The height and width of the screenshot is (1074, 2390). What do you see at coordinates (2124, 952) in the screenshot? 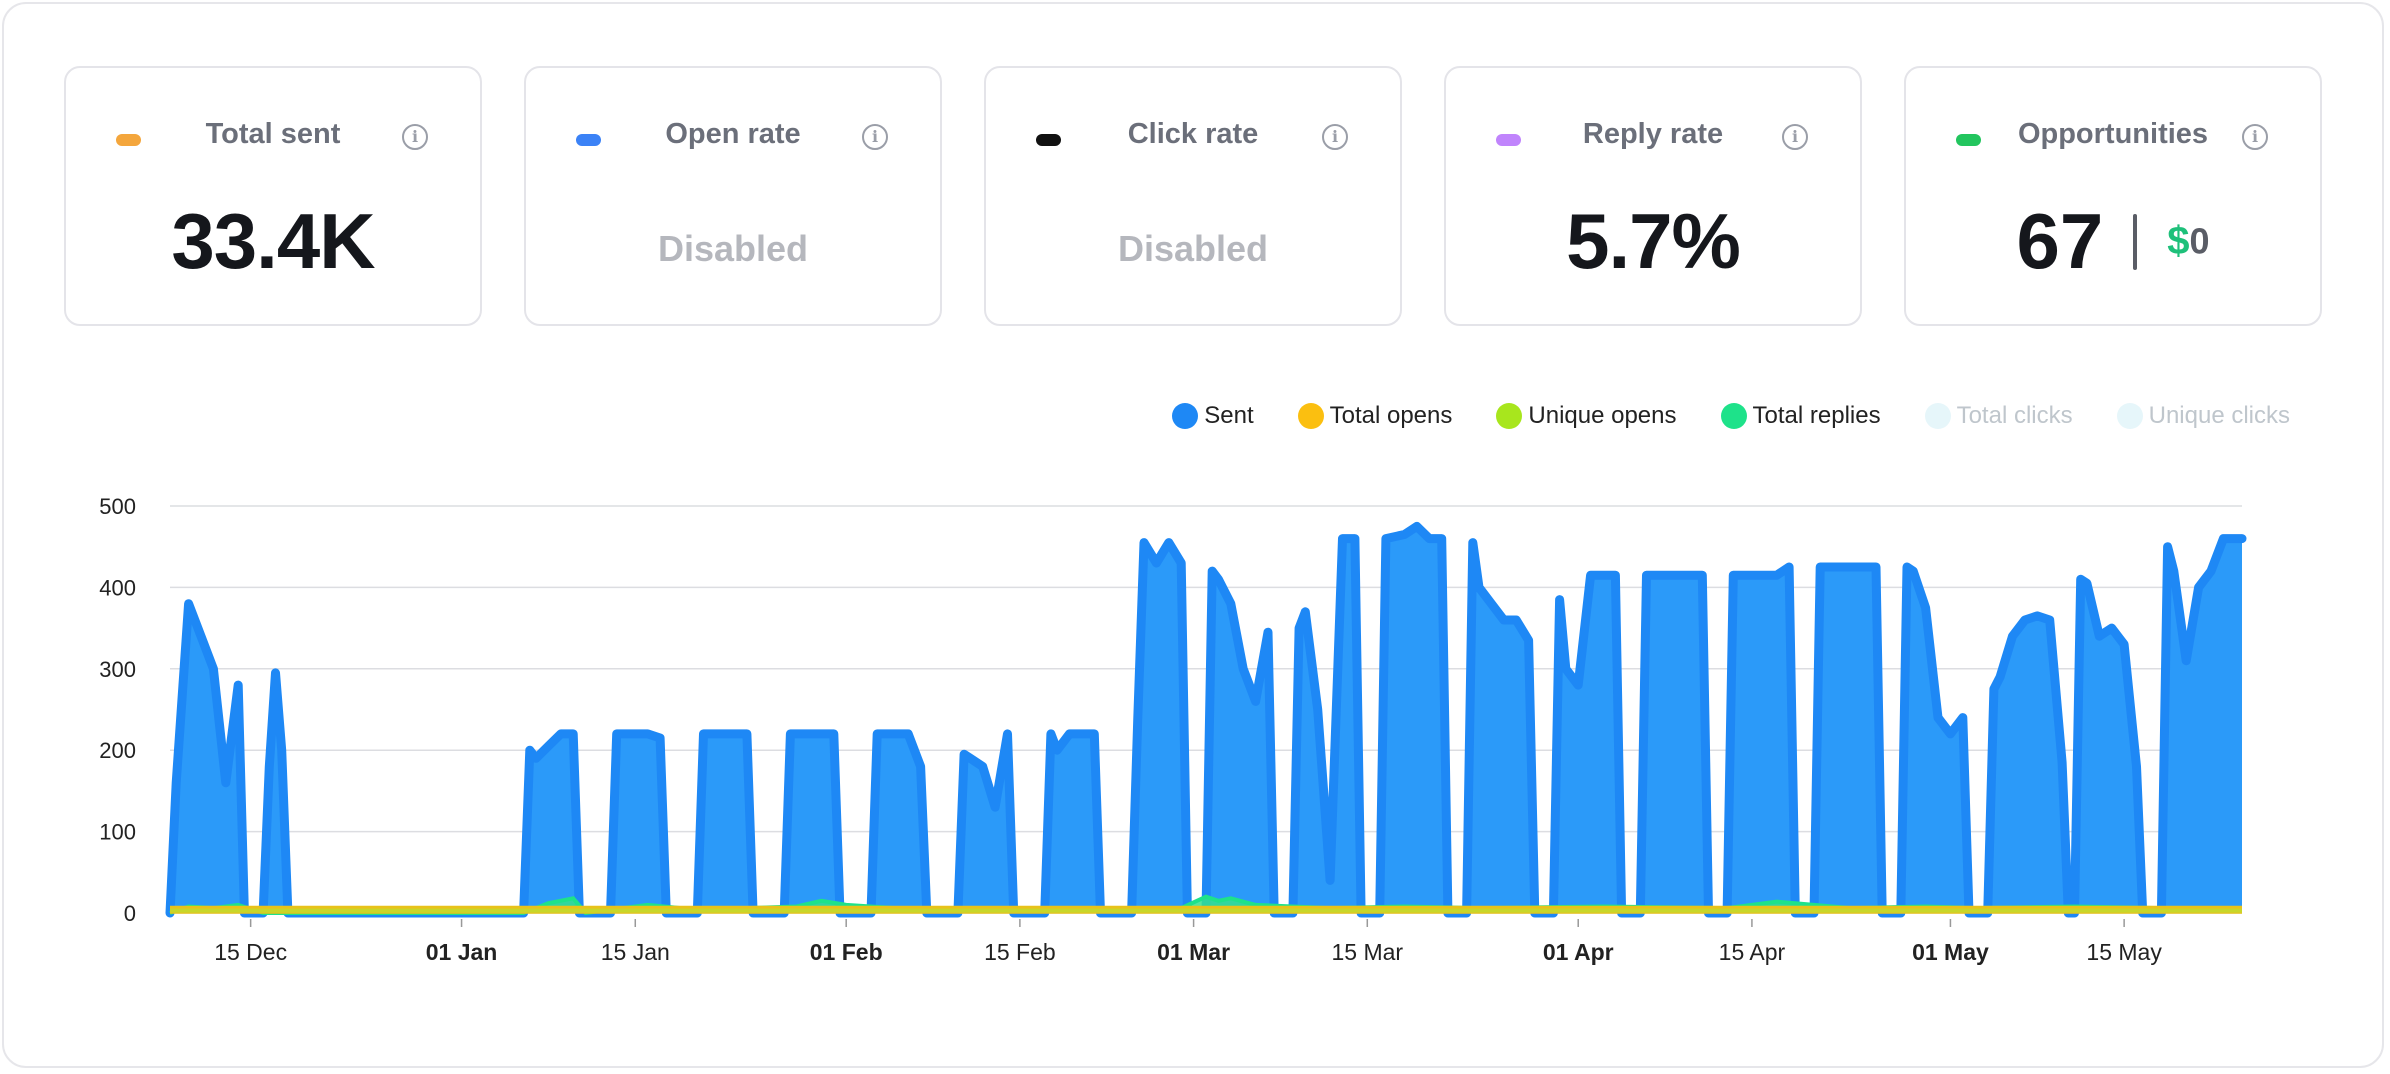
I see `x-tick-label: 15 May` at bounding box center [2124, 952].